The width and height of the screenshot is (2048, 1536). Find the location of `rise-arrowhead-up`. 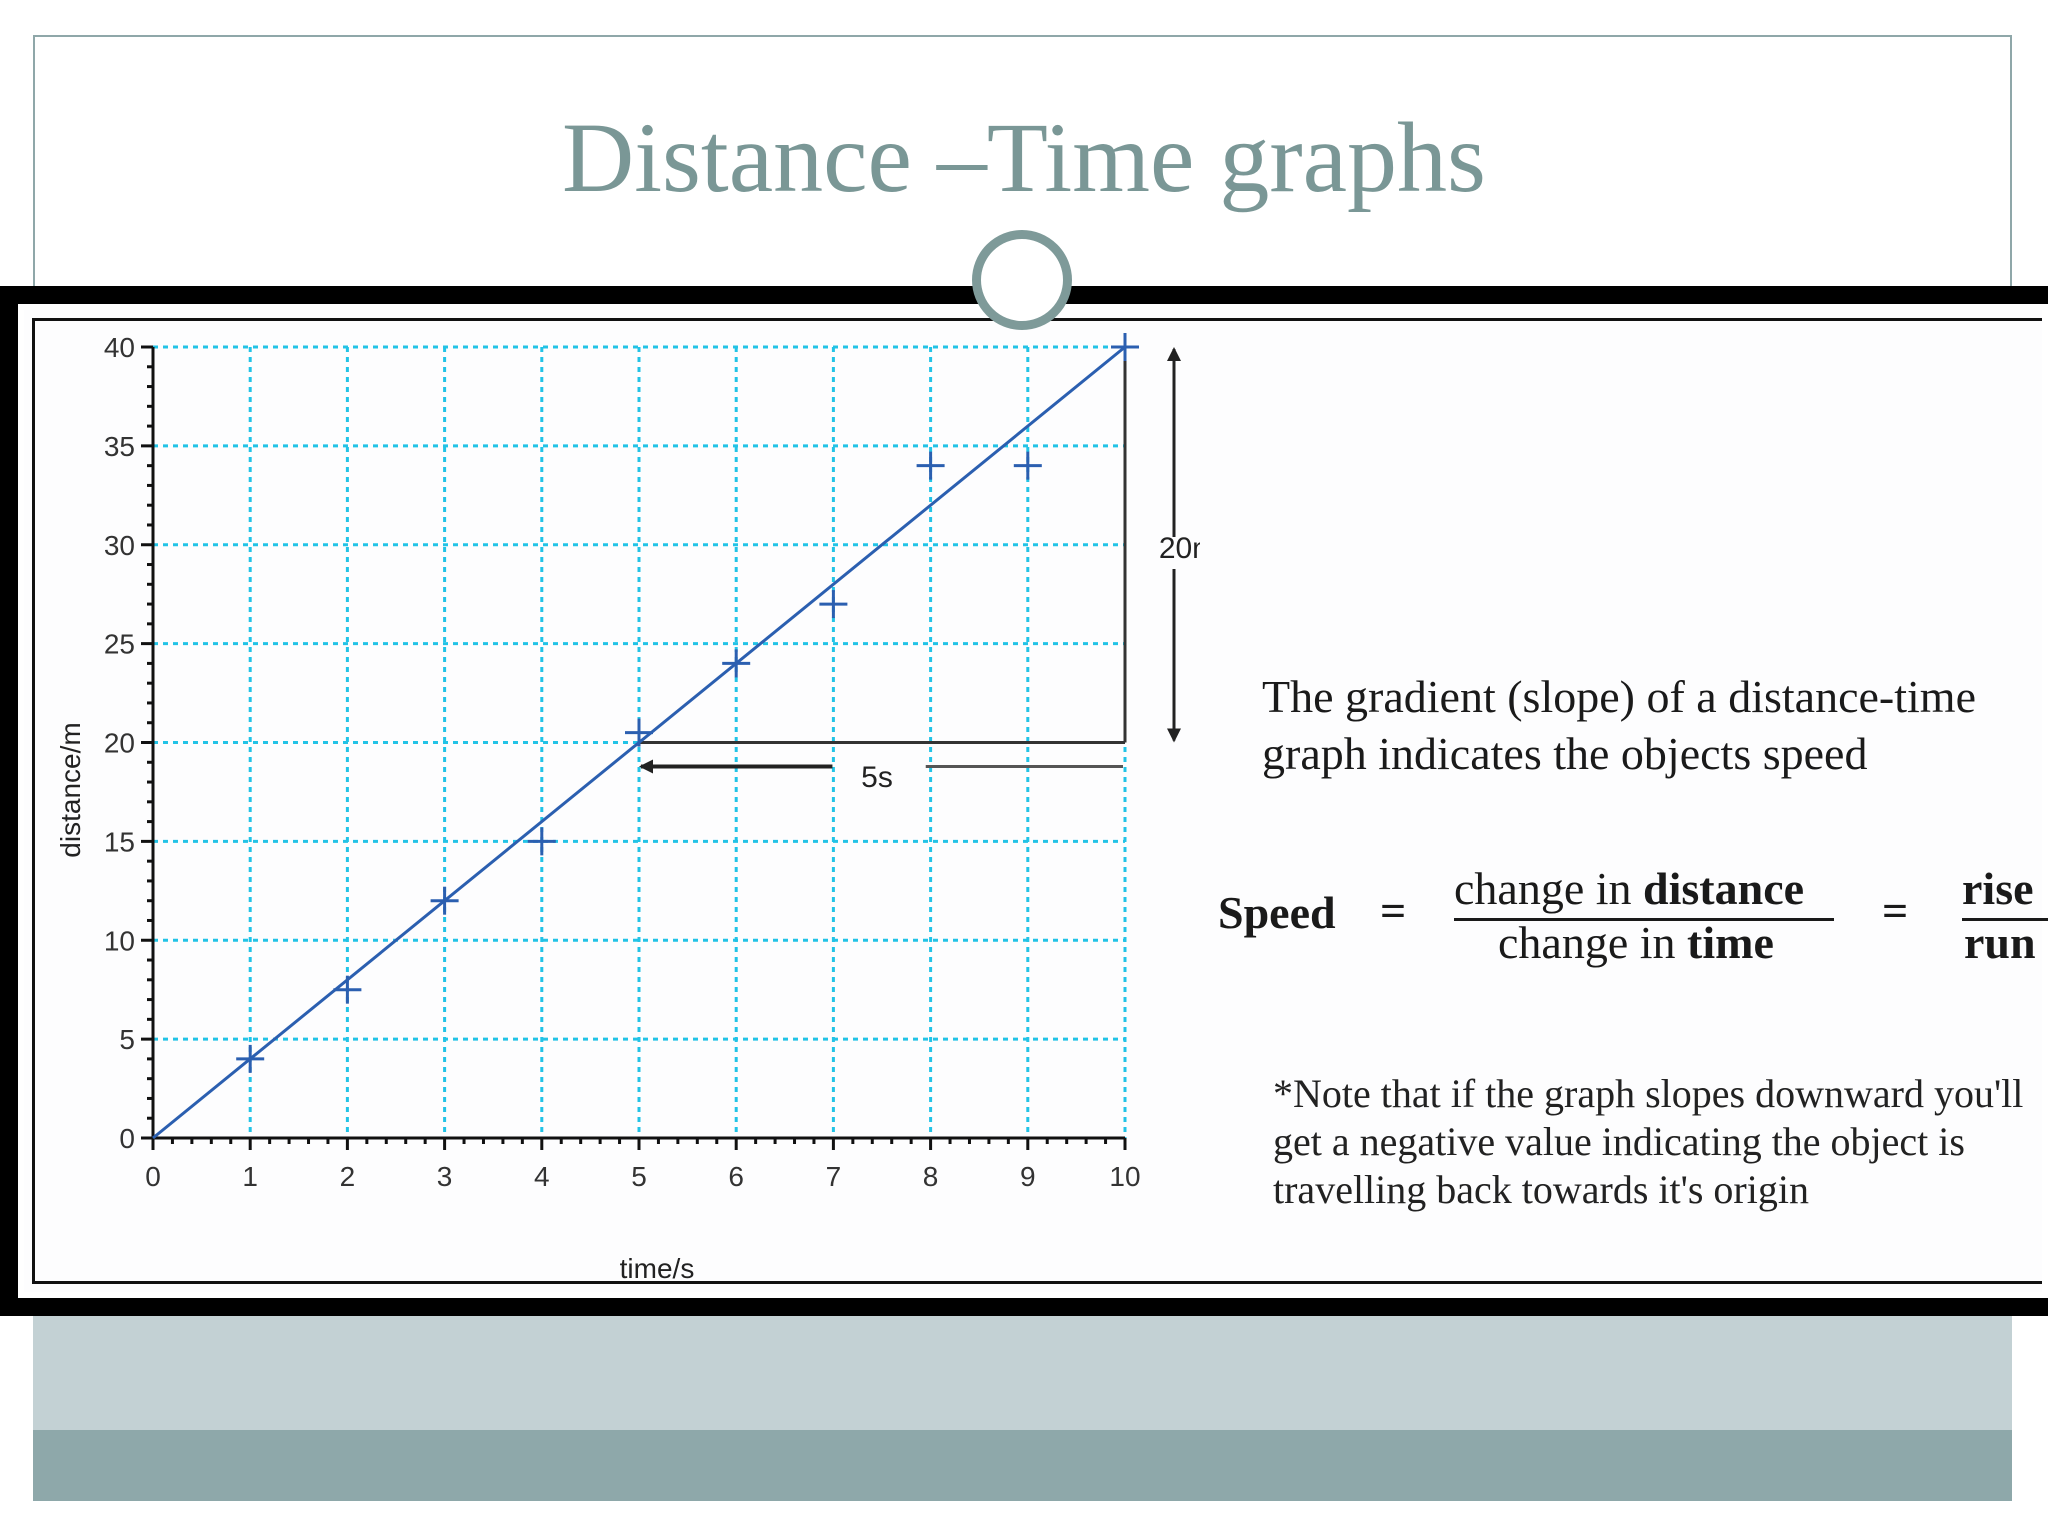

rise-arrowhead-up is located at coordinates (1174, 354).